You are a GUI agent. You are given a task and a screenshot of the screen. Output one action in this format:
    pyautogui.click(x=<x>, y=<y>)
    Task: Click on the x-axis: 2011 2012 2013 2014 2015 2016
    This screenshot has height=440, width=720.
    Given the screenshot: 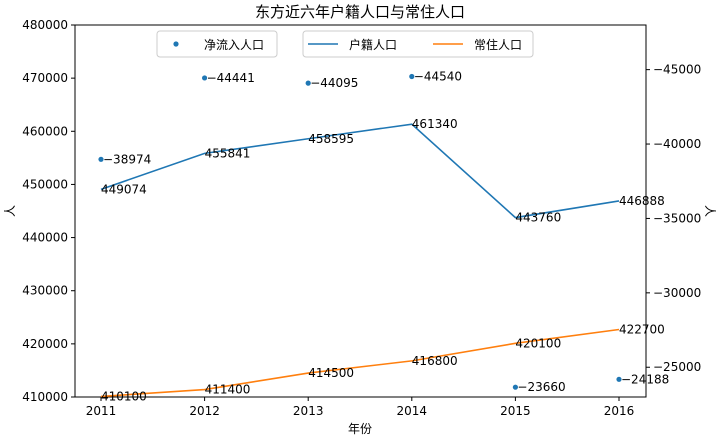 What is the action you would take?
    pyautogui.click(x=360, y=407)
    